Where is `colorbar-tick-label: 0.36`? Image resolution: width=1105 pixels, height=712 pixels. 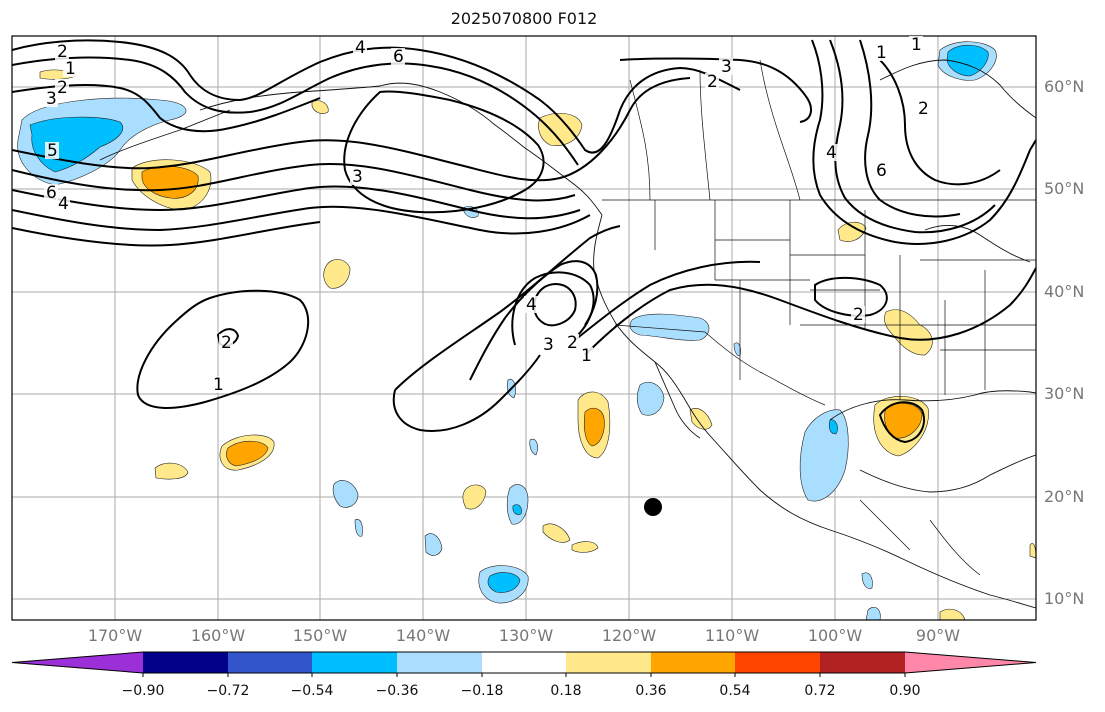
colorbar-tick-label: 0.36 is located at coordinates (651, 691).